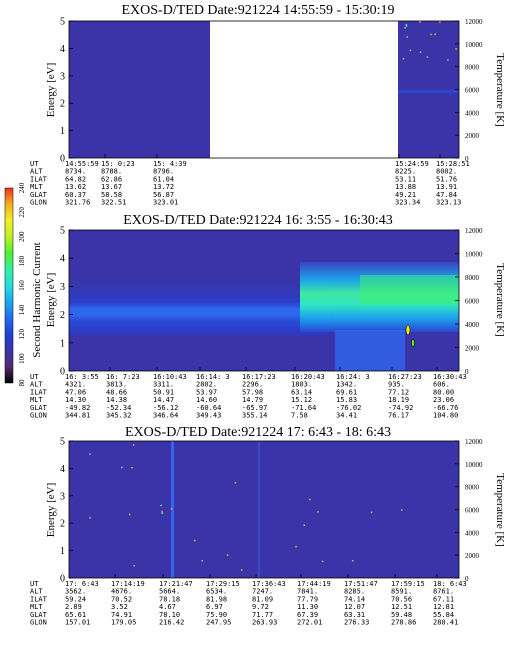 The image size is (505, 649). I want to click on orbit-row-label: ALT, so click(36, 385).